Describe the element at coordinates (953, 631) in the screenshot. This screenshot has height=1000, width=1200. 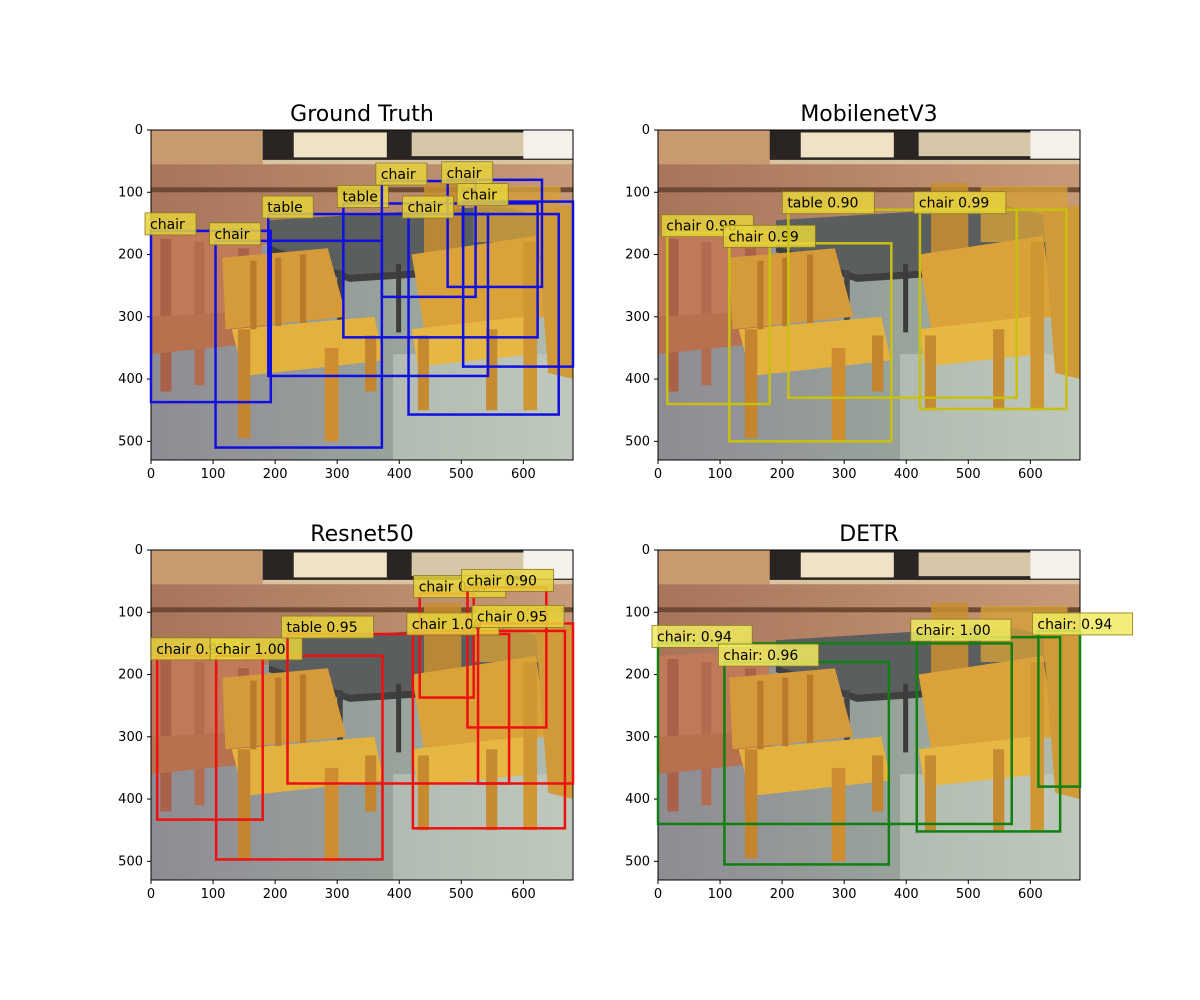
I see `bbox-label: chair: 1.00` at that location.